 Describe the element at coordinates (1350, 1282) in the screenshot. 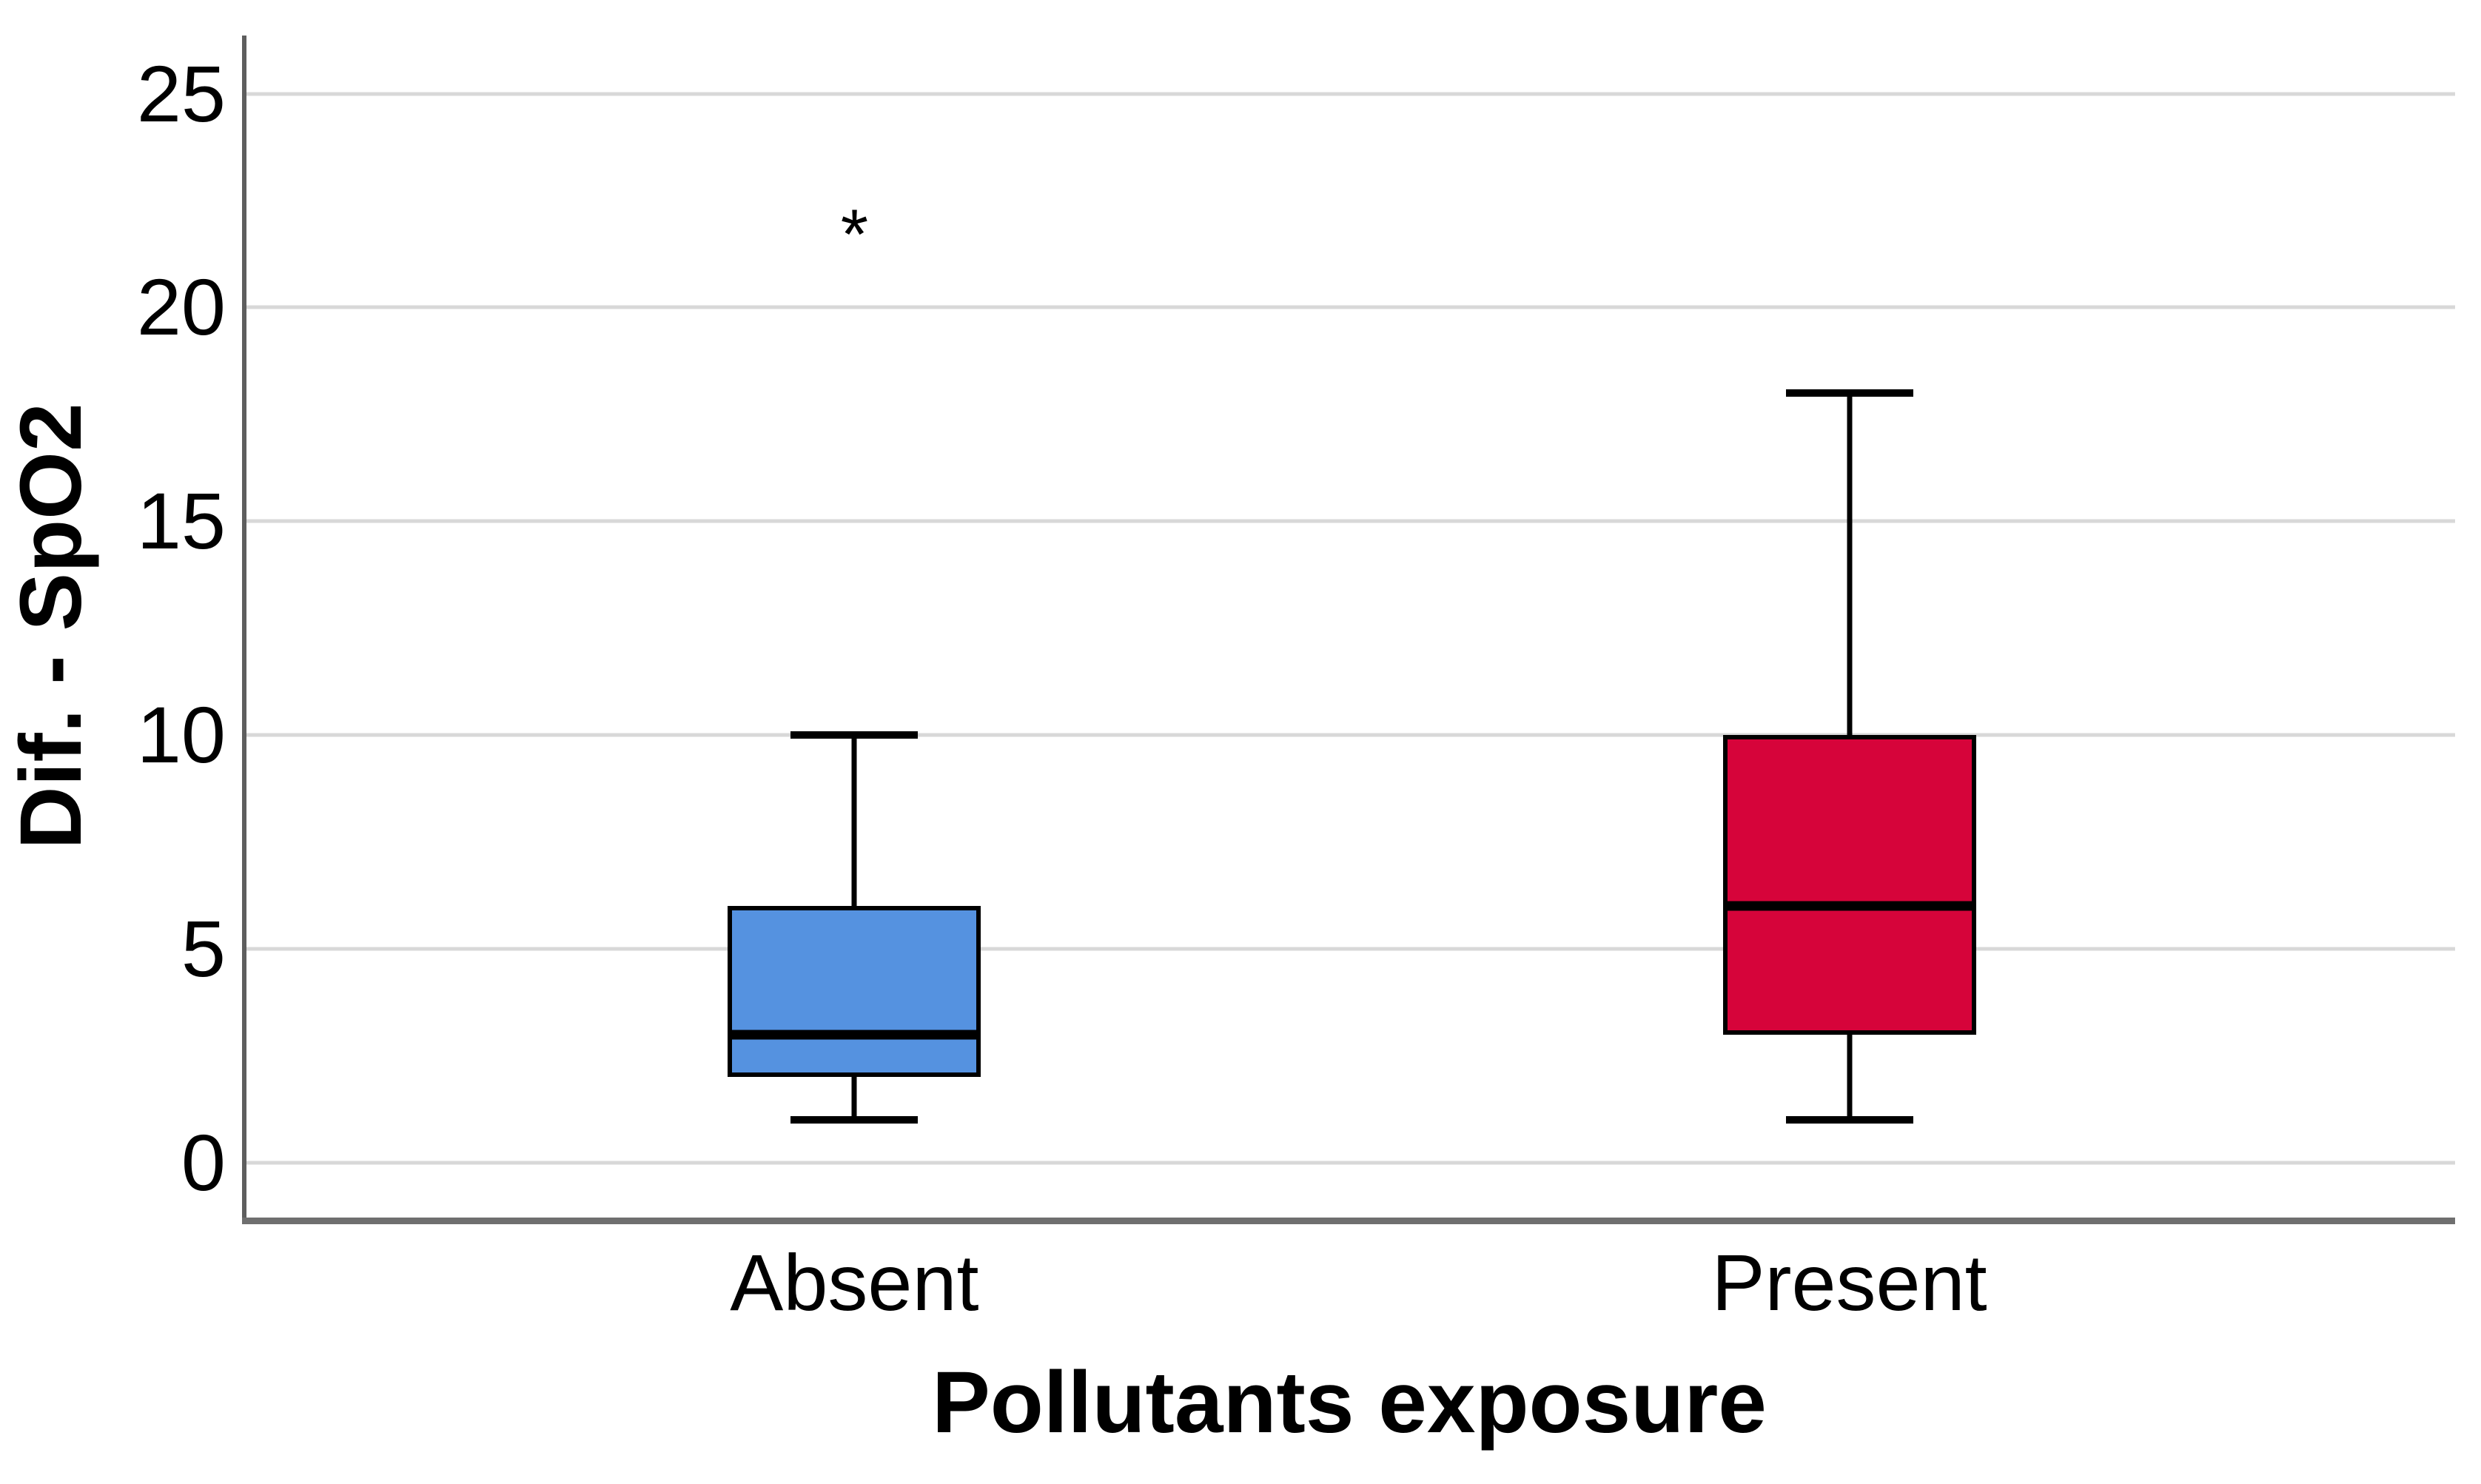

I see `category-labels: Absent Present` at that location.